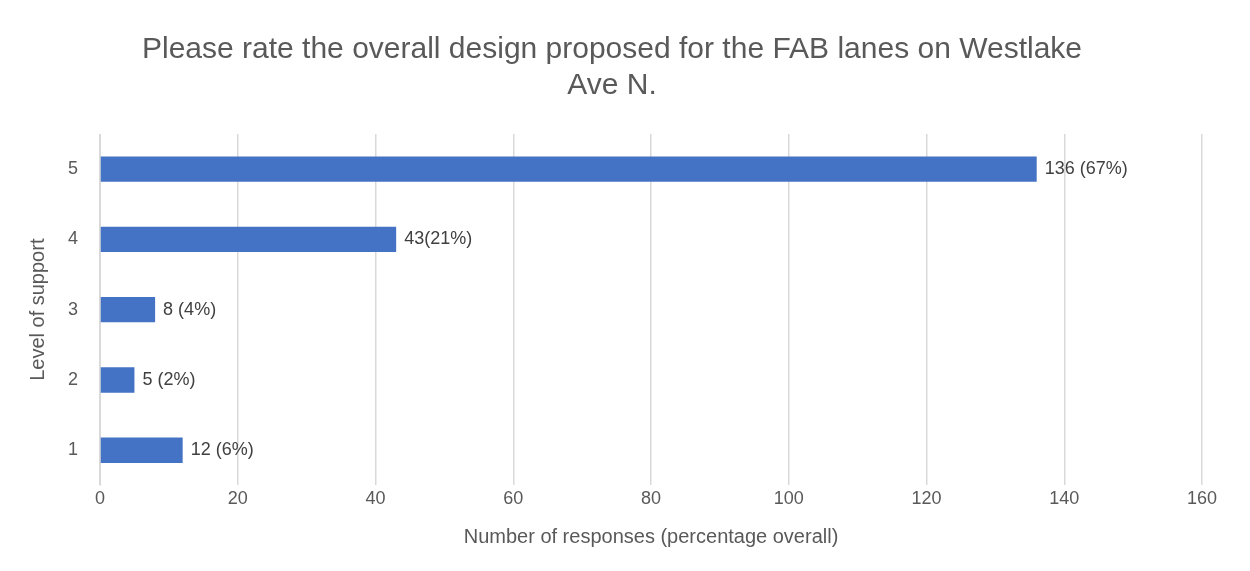  Describe the element at coordinates (926, 498) in the screenshot. I see `x-tick-label: 120` at that location.